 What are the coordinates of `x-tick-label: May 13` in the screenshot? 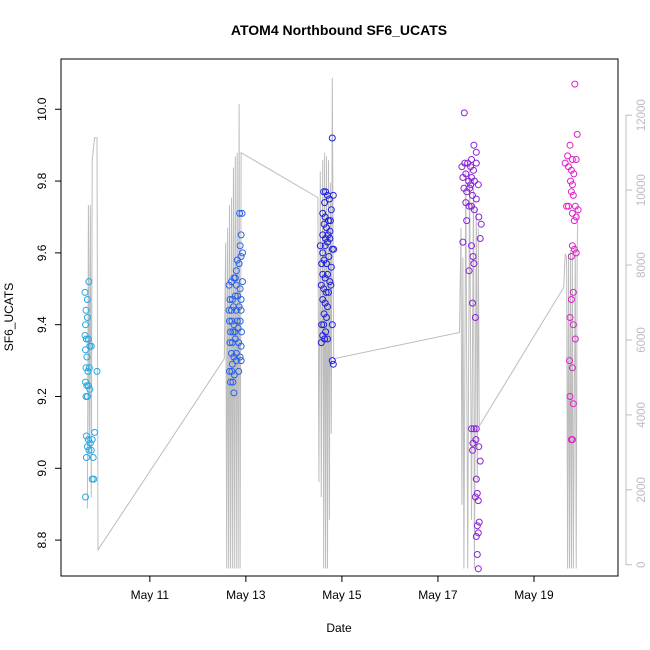 It's located at (246, 595).